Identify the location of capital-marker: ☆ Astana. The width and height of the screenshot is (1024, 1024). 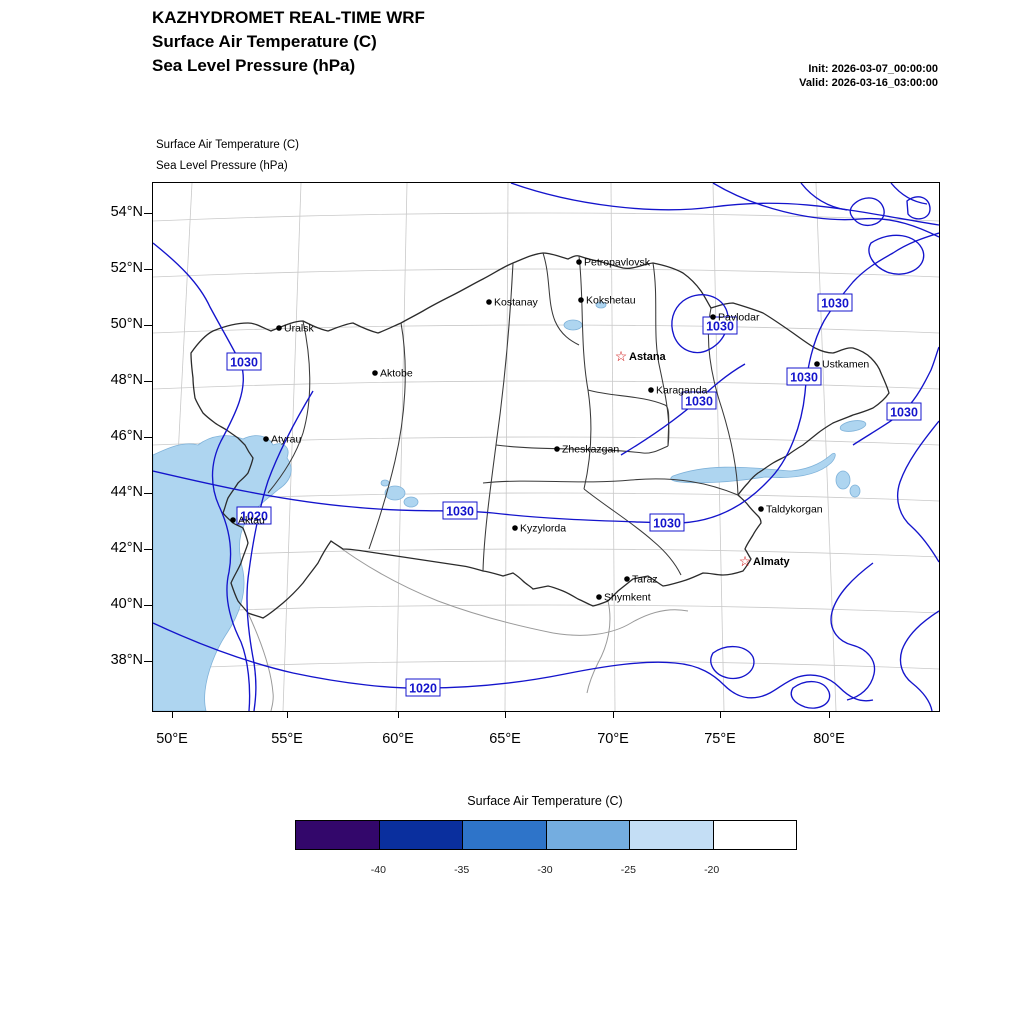
(641, 356).